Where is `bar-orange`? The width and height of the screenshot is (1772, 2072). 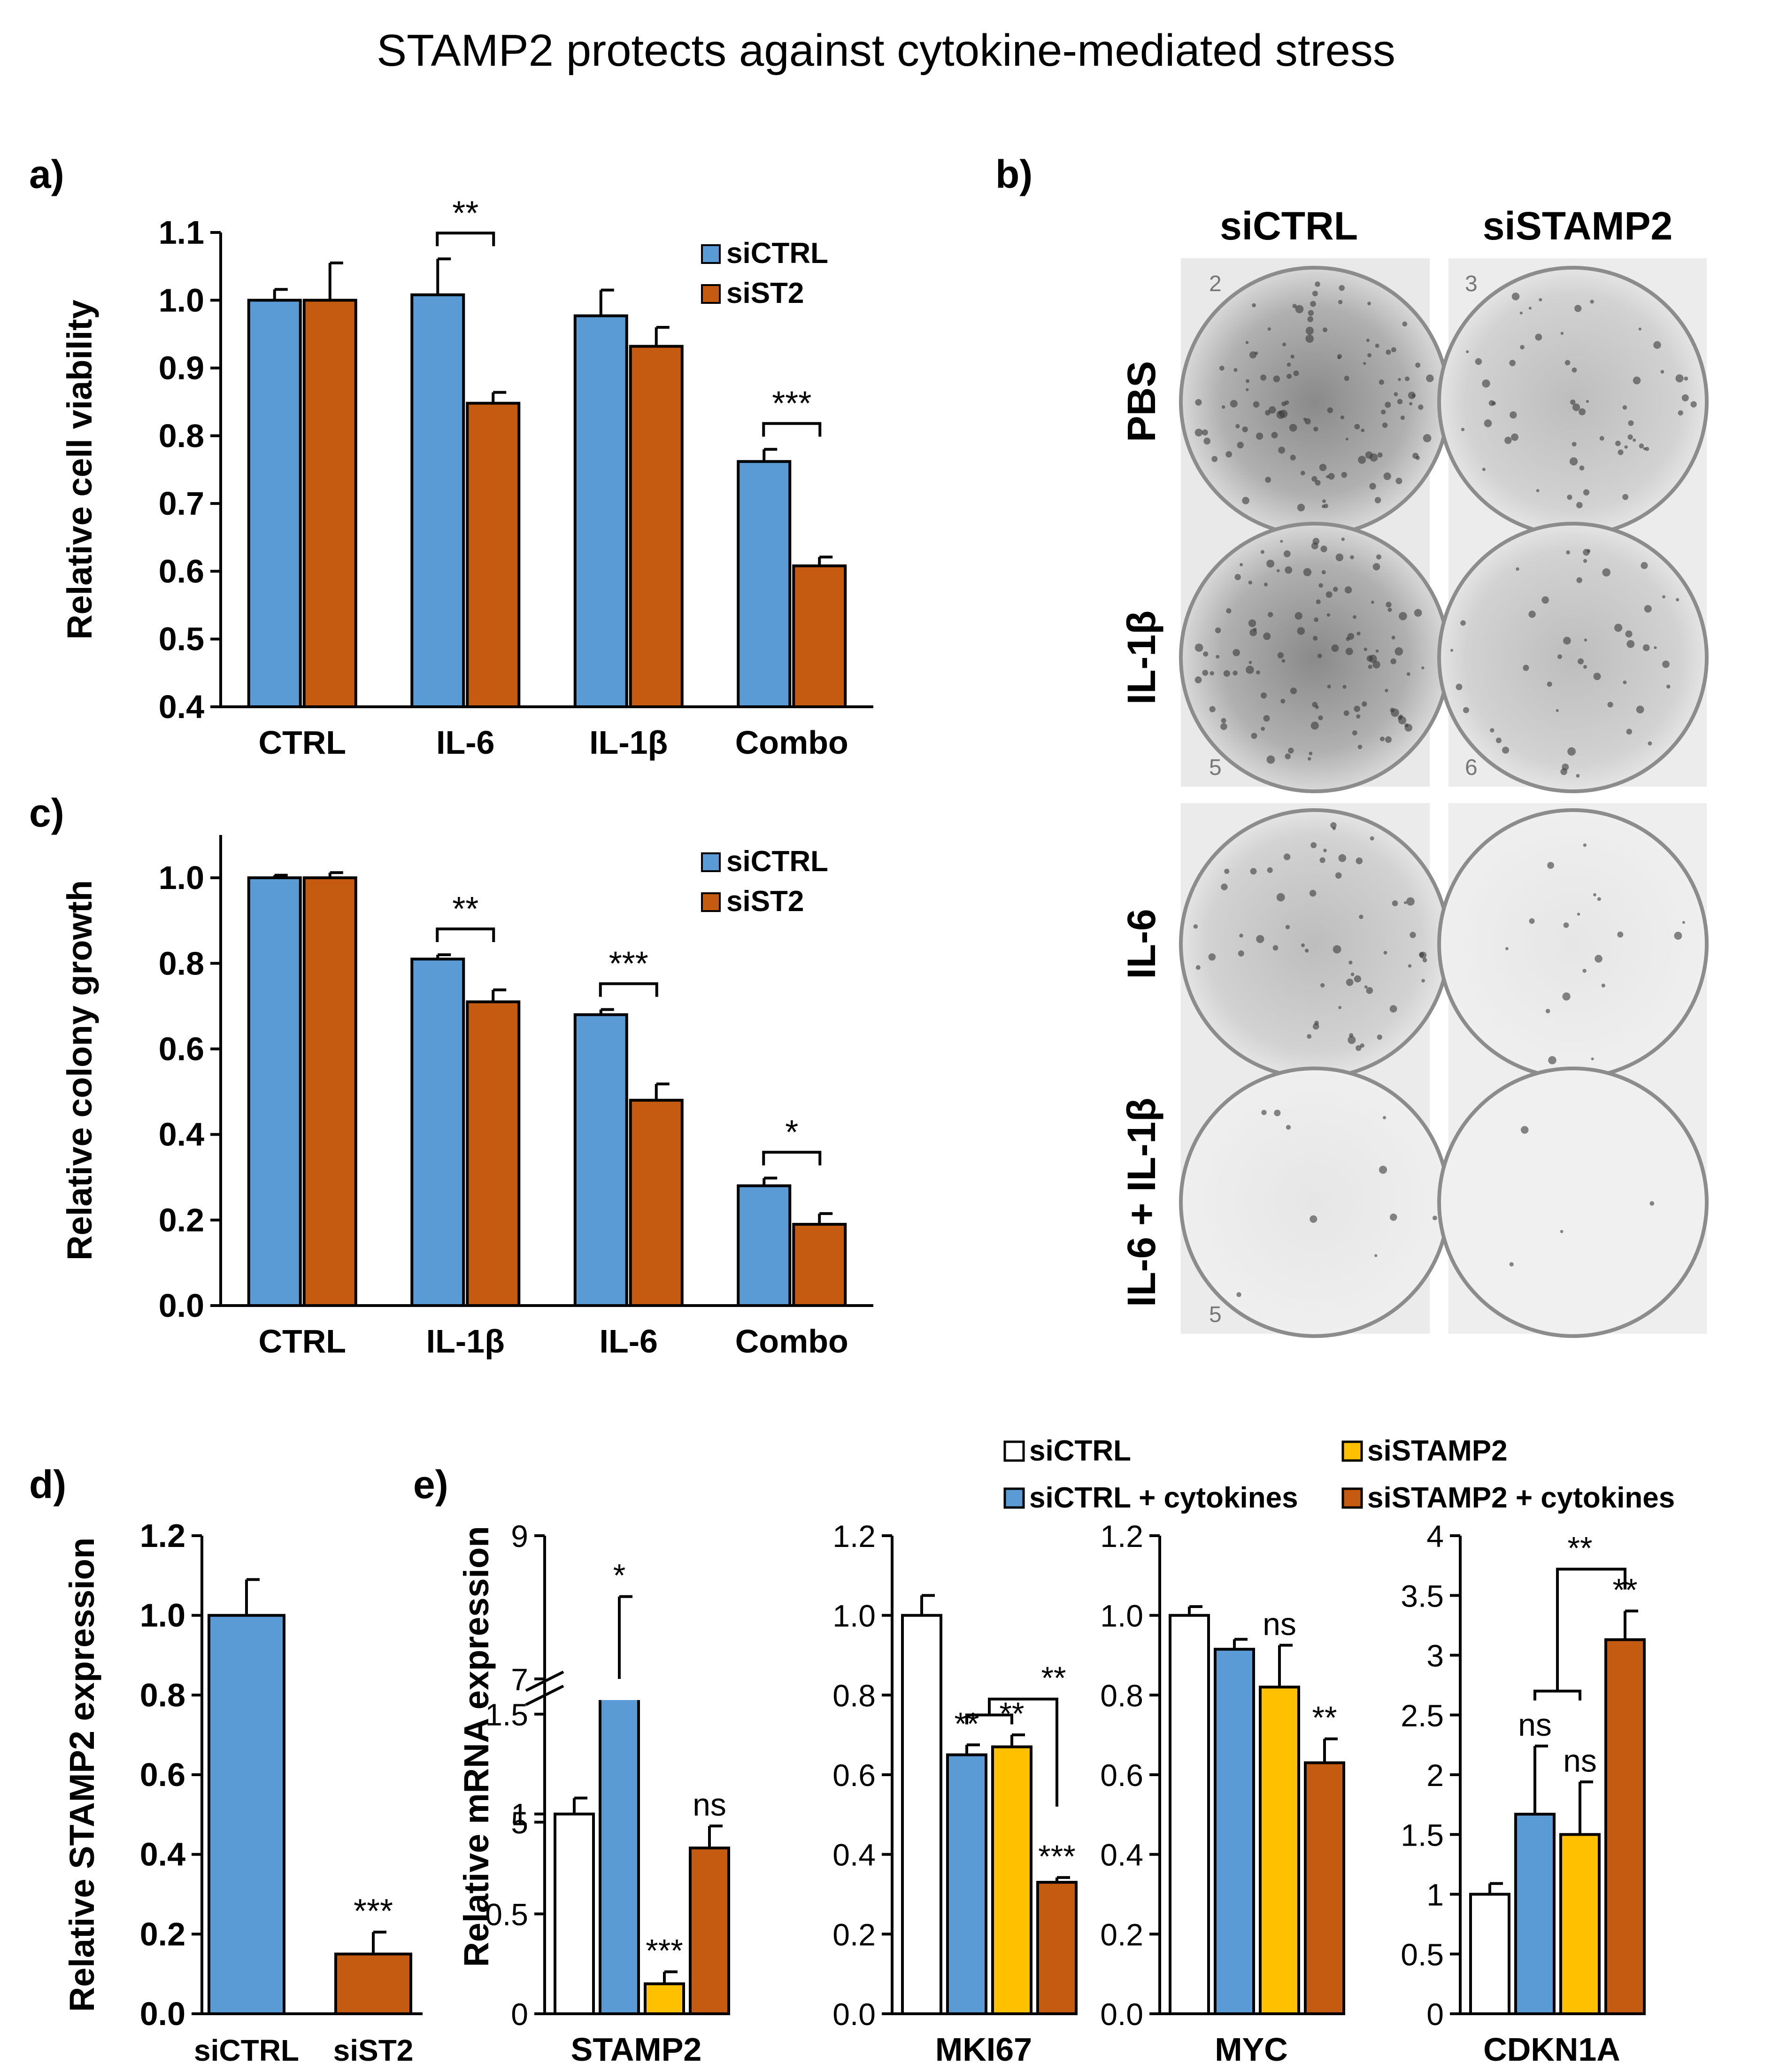 bar-orange is located at coordinates (1325, 1888).